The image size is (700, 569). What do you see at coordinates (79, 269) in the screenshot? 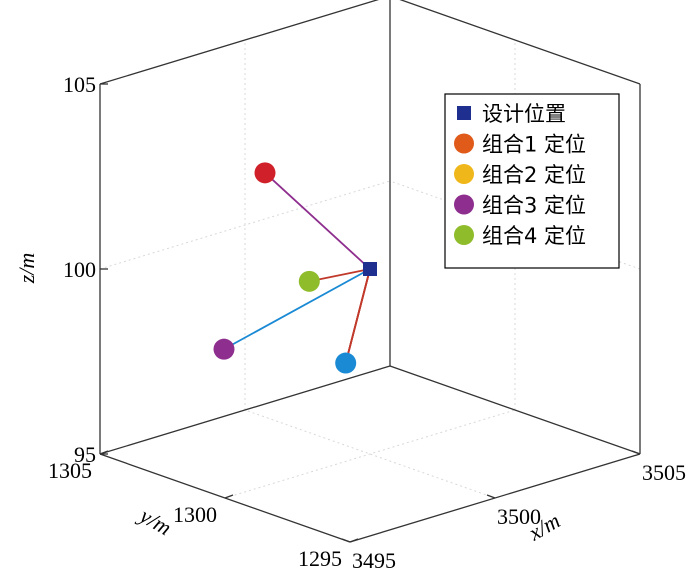
I see `z-tick-label: 100` at bounding box center [79, 269].